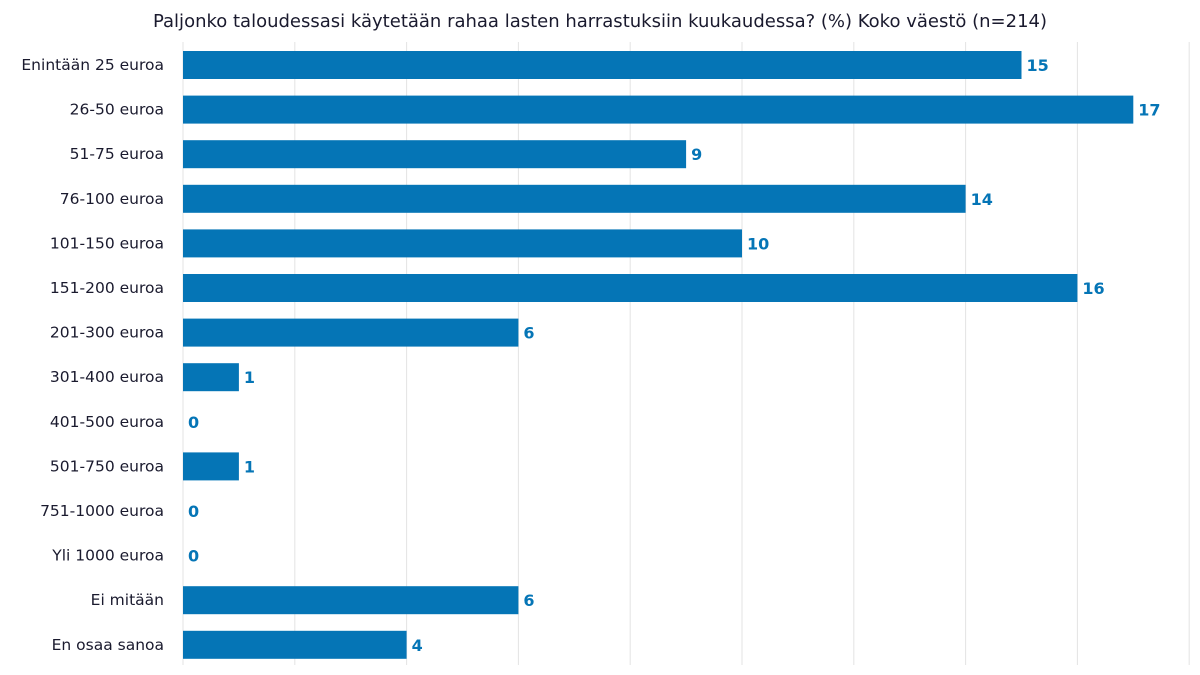  I want to click on data-label: 14, so click(982, 199).